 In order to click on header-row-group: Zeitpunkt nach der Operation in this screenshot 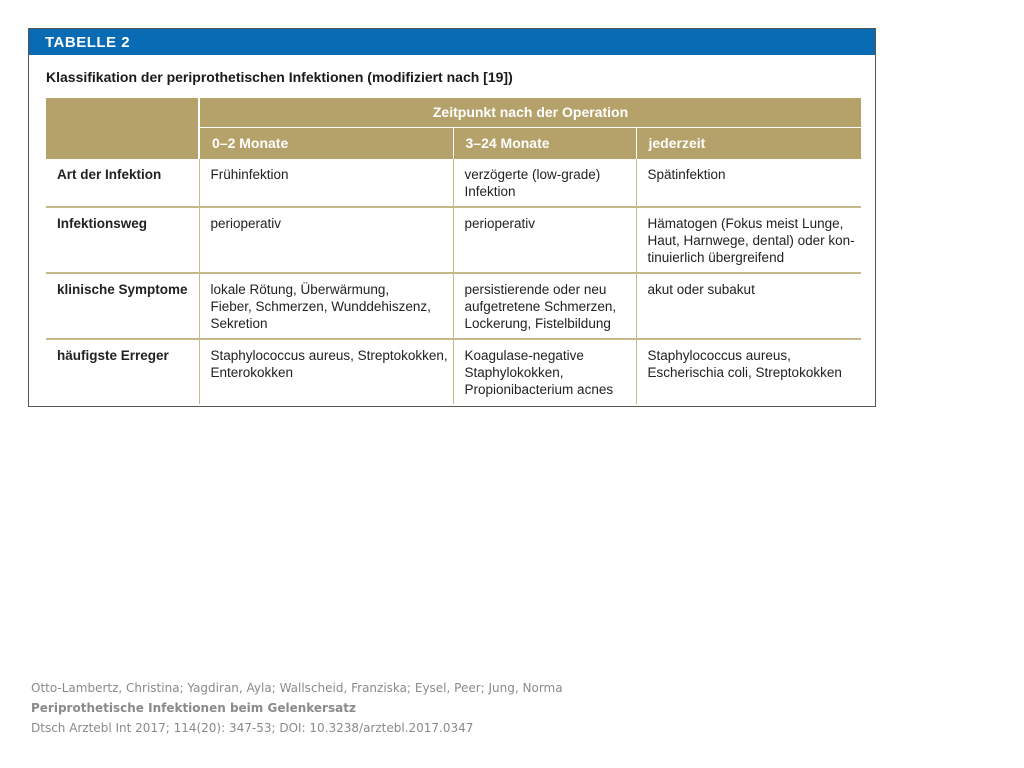, I will do `click(454, 128)`.